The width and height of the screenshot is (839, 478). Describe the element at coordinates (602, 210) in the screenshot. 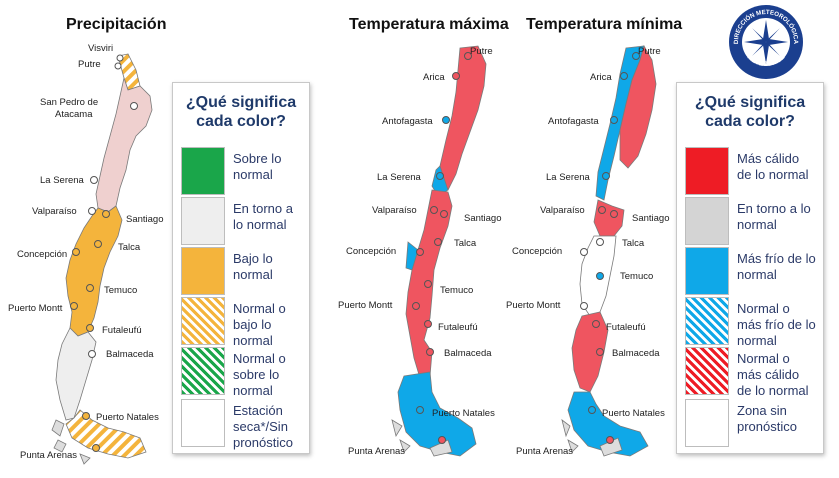

I see `marker-valparaiso` at that location.